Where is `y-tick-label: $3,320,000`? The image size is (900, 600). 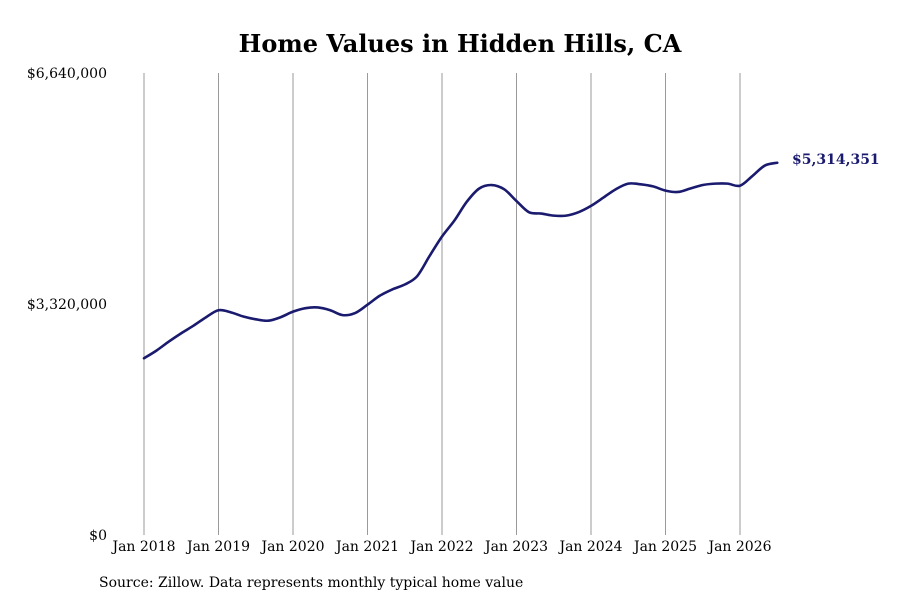 y-tick-label: $3,320,000 is located at coordinates (67, 305).